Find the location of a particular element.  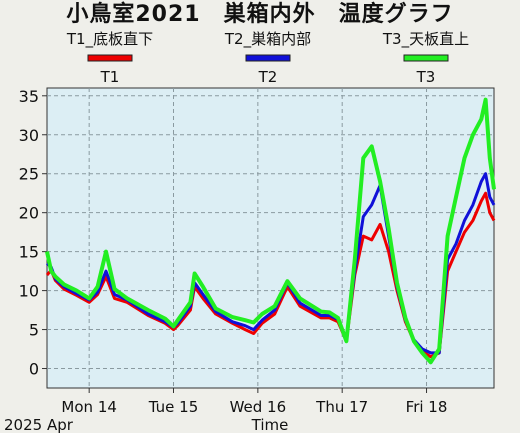

chart-title: 小鳥室2021 巣箱内外 温度グラフ is located at coordinates (260, 14).